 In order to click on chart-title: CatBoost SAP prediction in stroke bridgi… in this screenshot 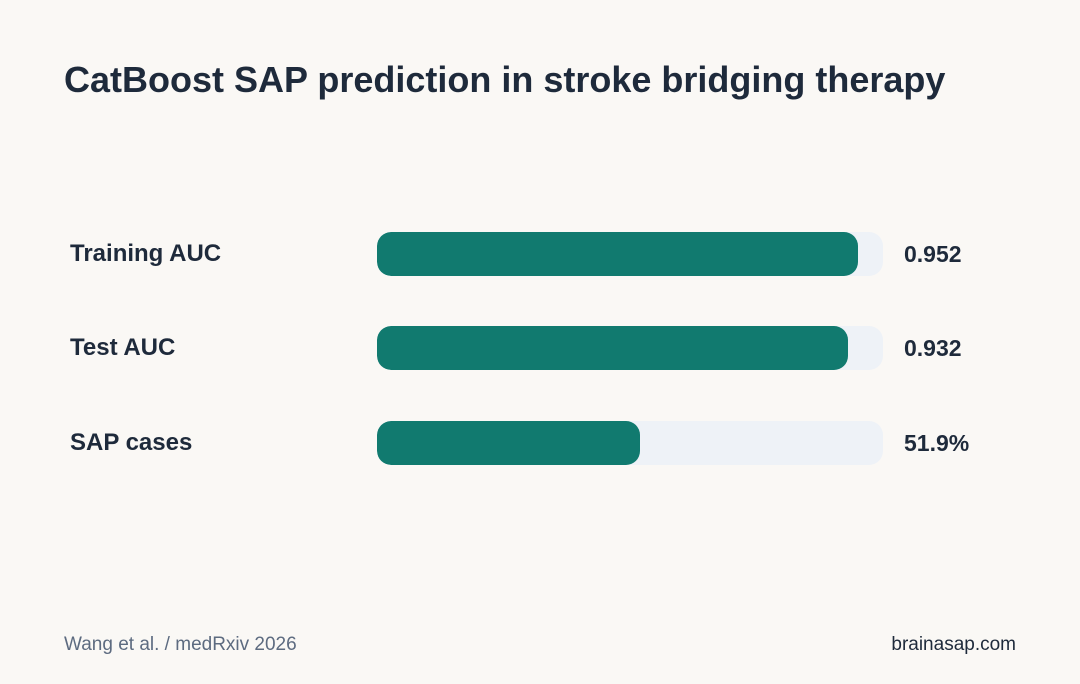, I will do `click(505, 79)`.